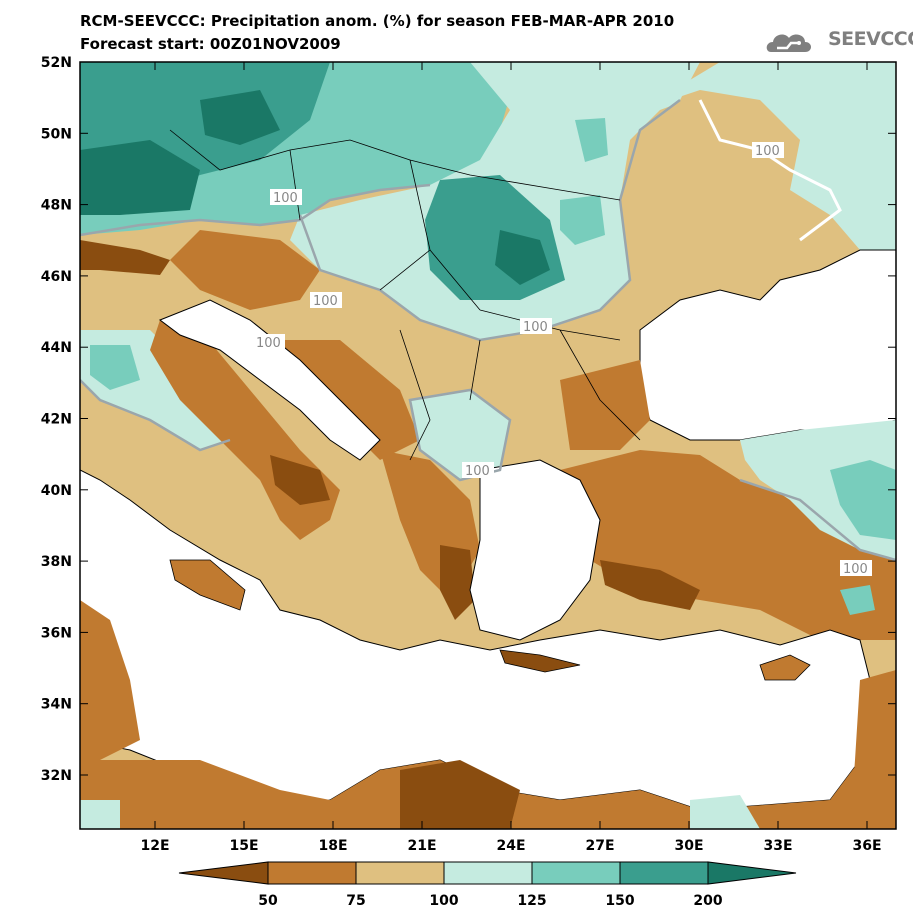 The width and height of the screenshot is (913, 920). What do you see at coordinates (56, 633) in the screenshot?
I see `latitude-label: 36N` at bounding box center [56, 633].